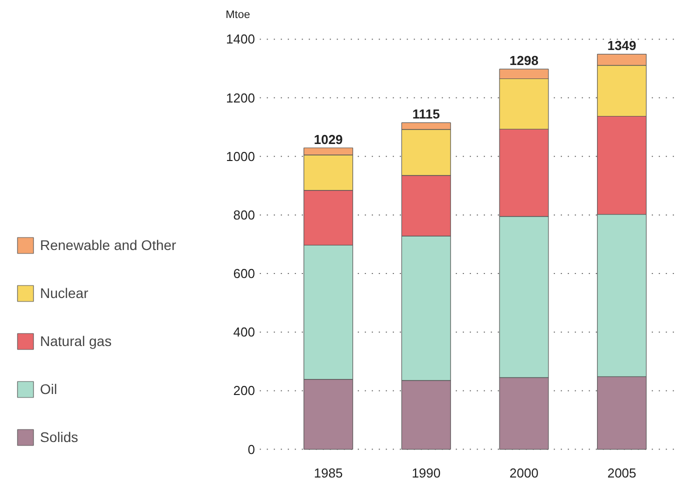 The height and width of the screenshot is (490, 696). Describe the element at coordinates (64, 293) in the screenshot. I see `legend-label: Nuclear` at that location.